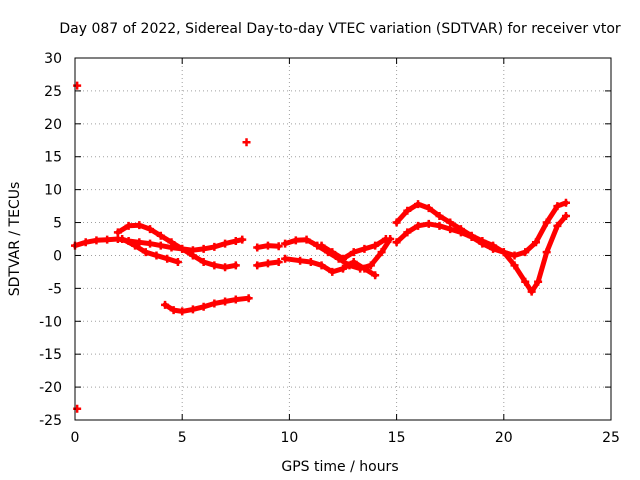 This screenshot has width=640, height=480. Describe the element at coordinates (268, 264) in the screenshot. I see `series-track-f` at that location.